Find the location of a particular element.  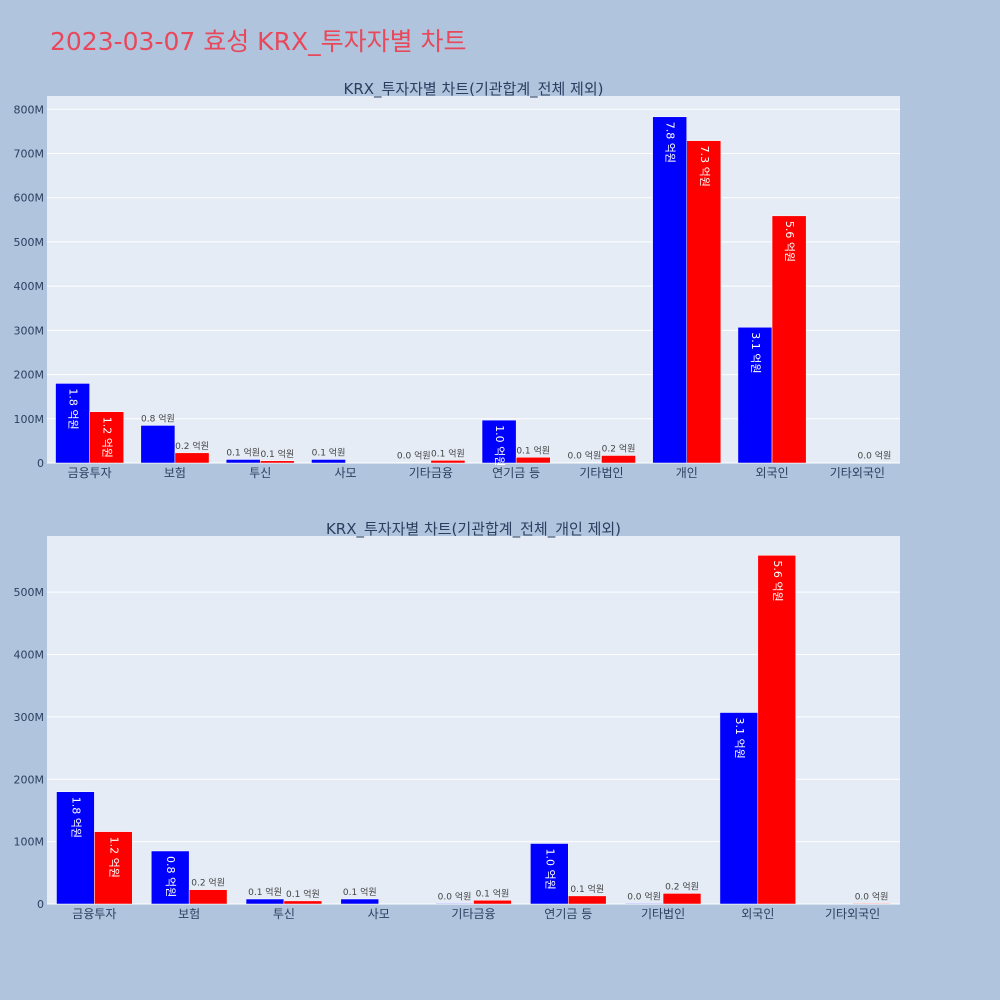

y-tick-label: 600M is located at coordinates (29, 198).